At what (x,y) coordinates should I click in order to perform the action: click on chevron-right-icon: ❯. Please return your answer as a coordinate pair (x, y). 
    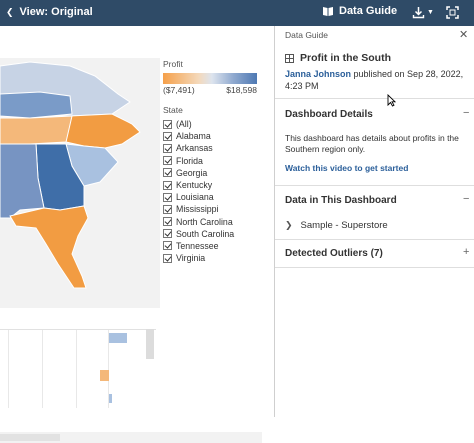
    Looking at the image, I should click on (289, 225).